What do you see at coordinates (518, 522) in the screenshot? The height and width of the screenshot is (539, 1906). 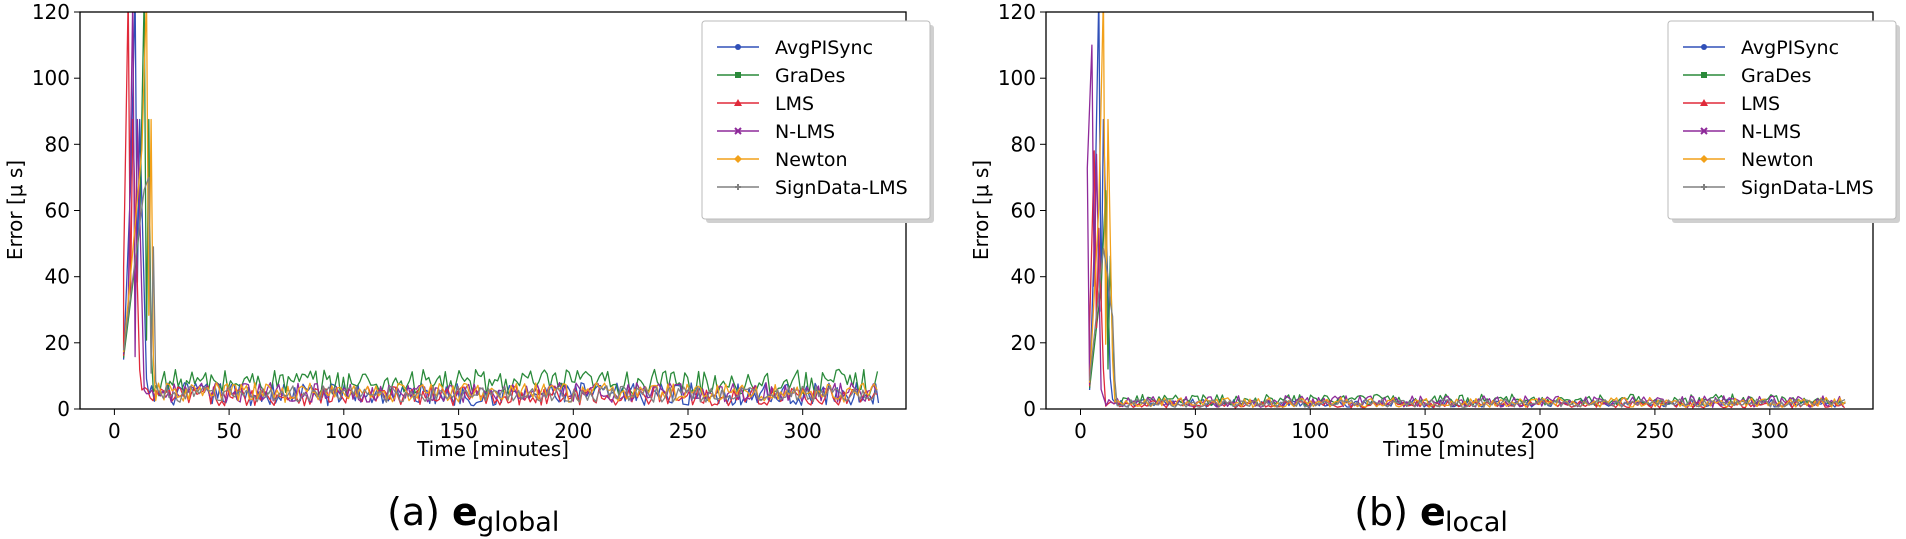 I see `caption-subscript: global` at bounding box center [518, 522].